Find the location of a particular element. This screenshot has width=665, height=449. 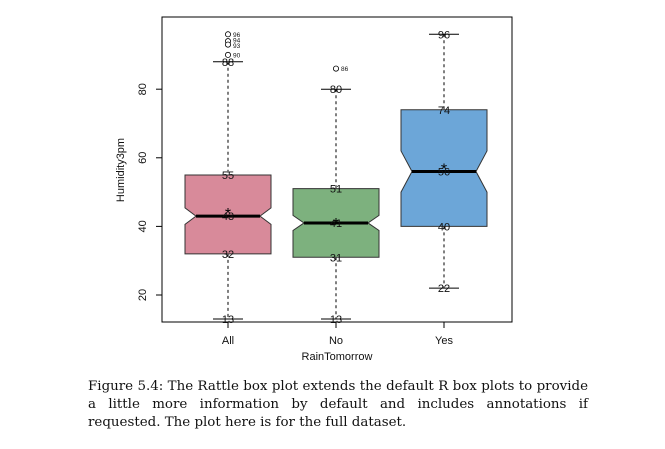

value-label: 88 is located at coordinates (228, 63).